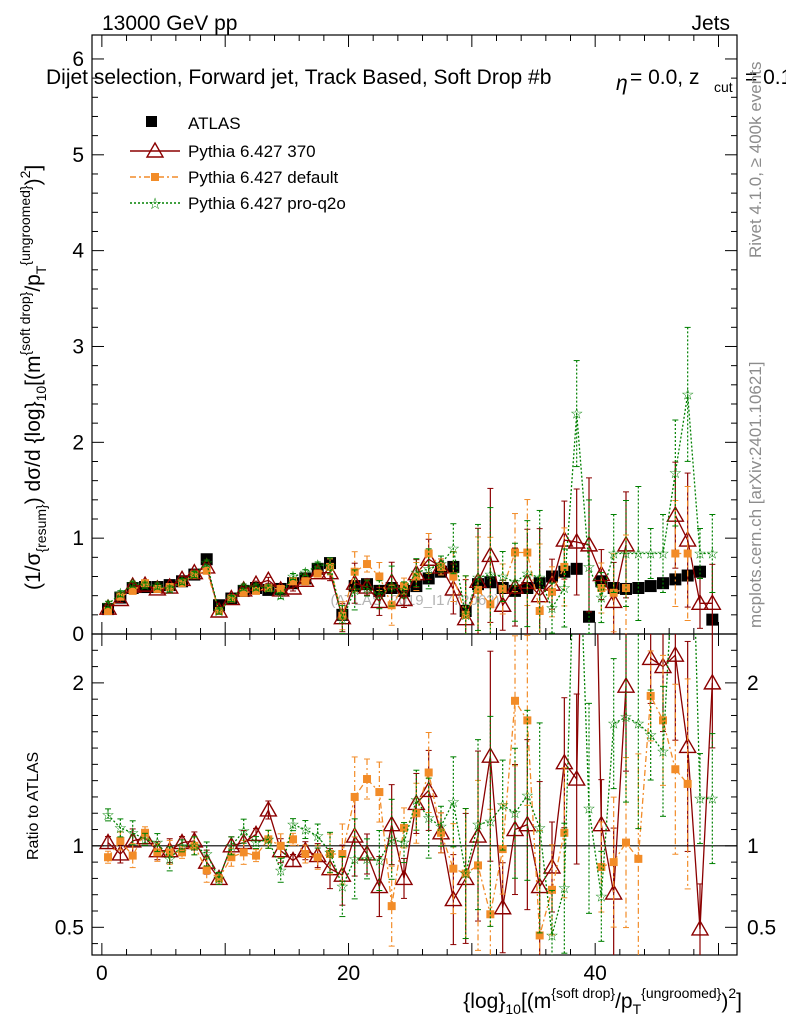 Image resolution: width=786 pixels, height=1024 pixels. What do you see at coordinates (169, 23) in the screenshot?
I see `energy-label: 13000 GeV pp` at bounding box center [169, 23].